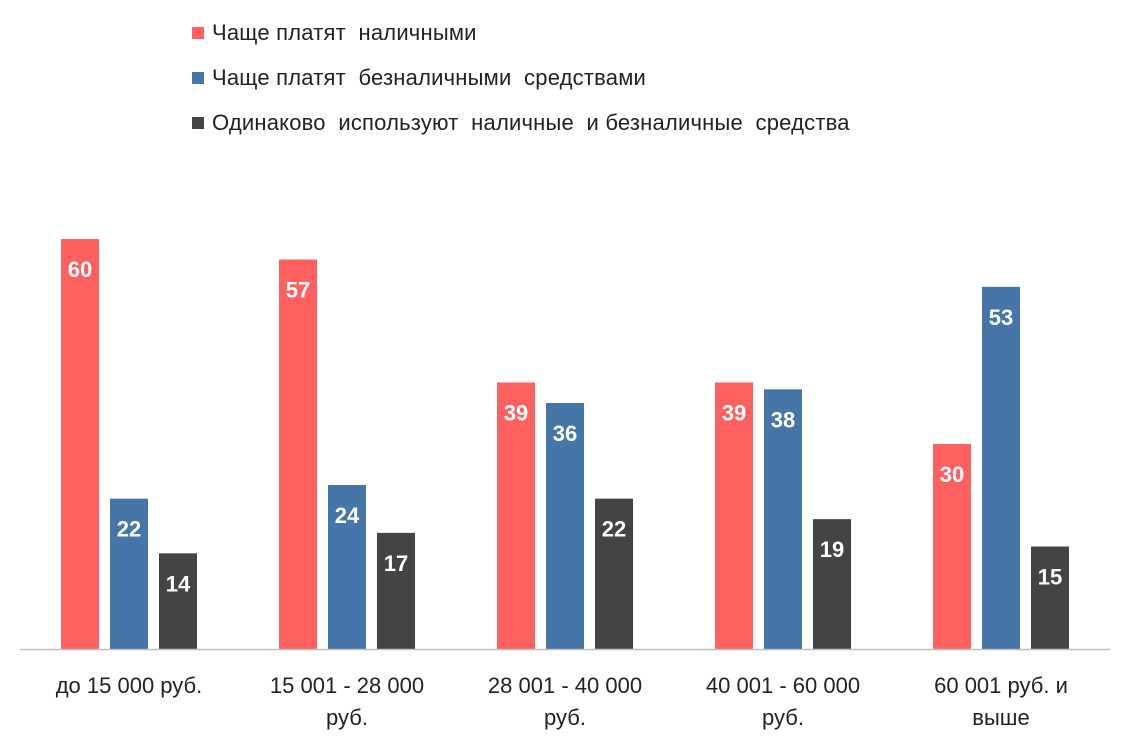  I want to click on data-label-s1-c0: 22, so click(129, 529).